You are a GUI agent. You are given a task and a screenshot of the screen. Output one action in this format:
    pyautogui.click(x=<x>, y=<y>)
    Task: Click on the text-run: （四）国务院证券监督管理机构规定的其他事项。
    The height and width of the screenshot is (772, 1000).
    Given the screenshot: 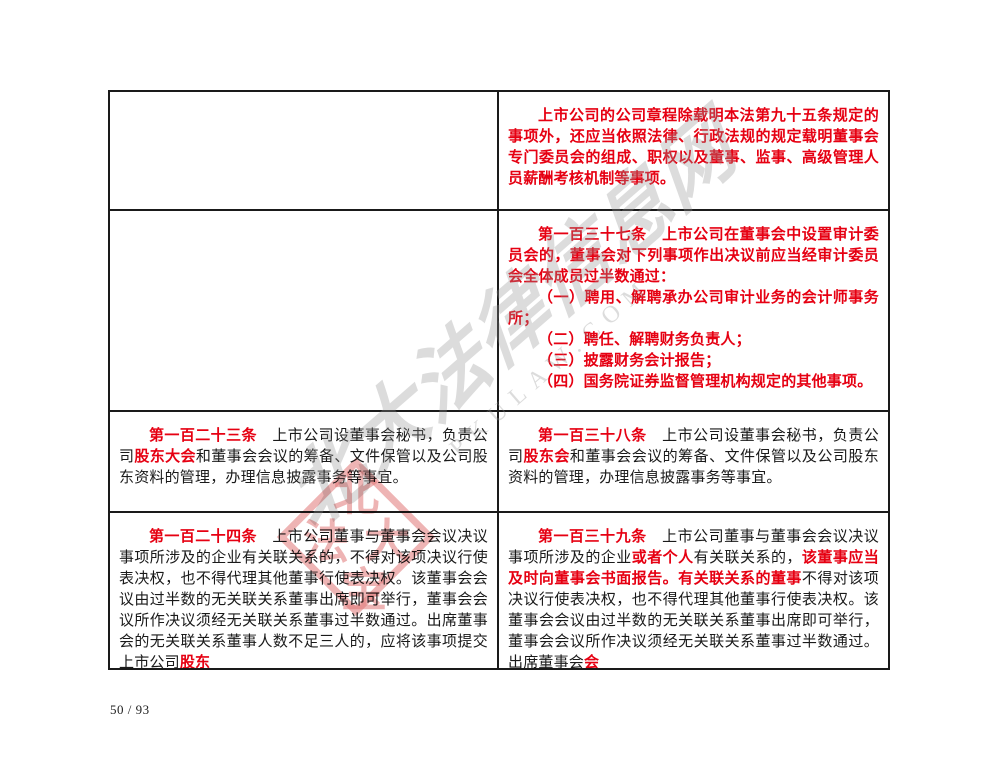 What is the action you would take?
    pyautogui.click(x=705, y=382)
    